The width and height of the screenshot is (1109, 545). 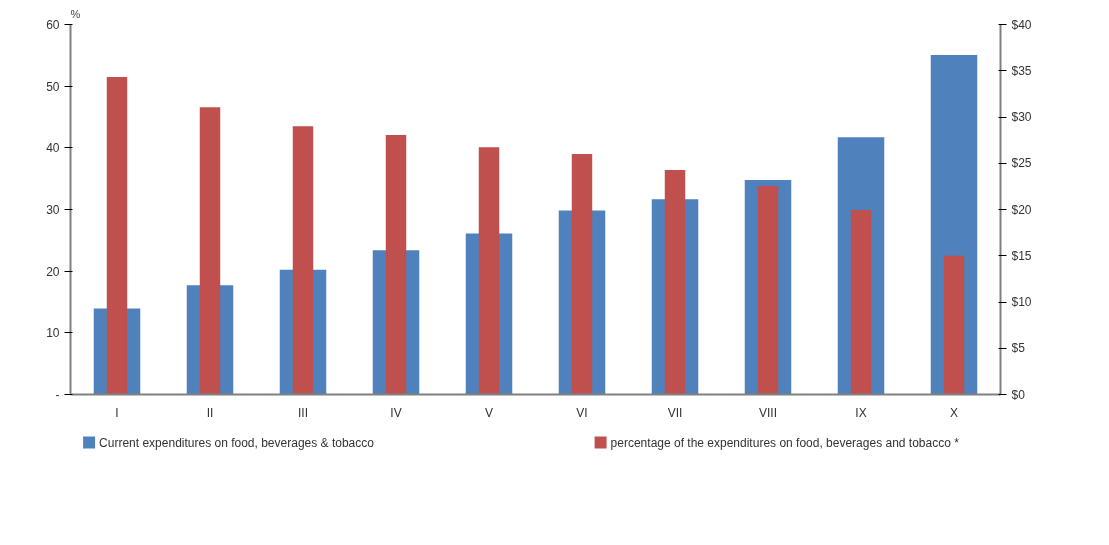 What do you see at coordinates (768, 412) in the screenshot?
I see `x-tick-label: VIII` at bounding box center [768, 412].